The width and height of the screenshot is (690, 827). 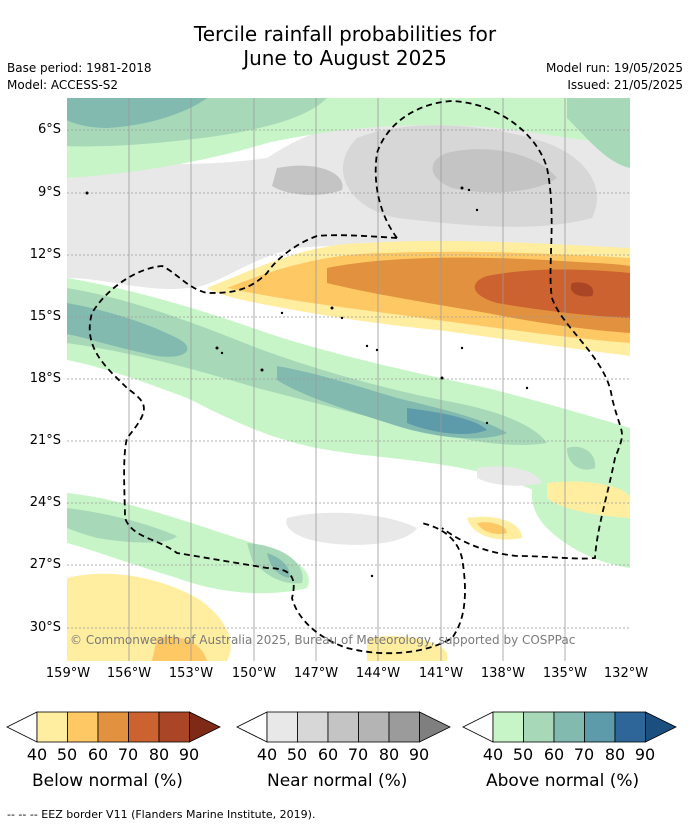 I want to click on lon-label: 150°W, so click(x=254, y=673).